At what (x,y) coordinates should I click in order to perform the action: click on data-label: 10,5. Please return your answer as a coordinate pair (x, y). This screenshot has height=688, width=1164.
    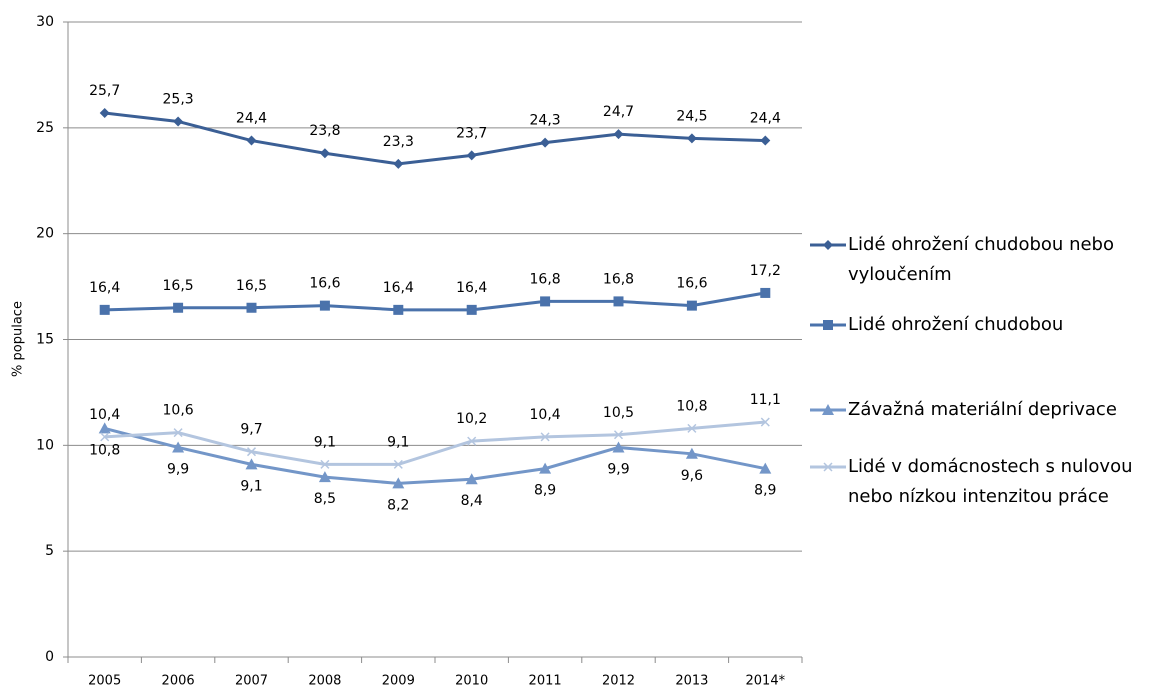
    Looking at the image, I should click on (618, 413).